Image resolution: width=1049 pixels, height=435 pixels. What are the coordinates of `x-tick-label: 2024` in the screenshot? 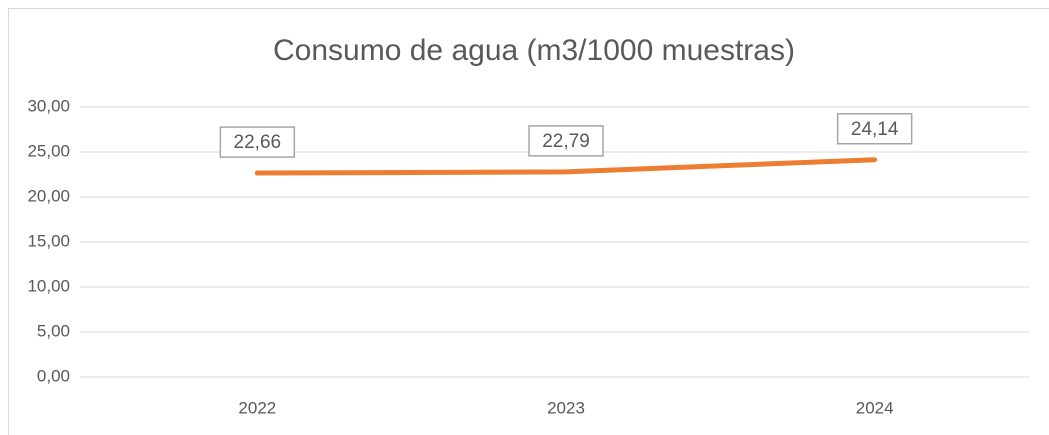 It's located at (875, 407).